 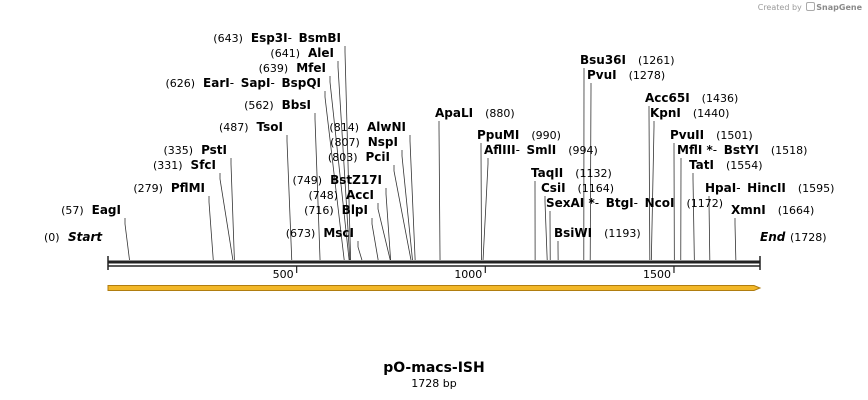 What do you see at coordinates (468, 274) in the screenshot?
I see `ruler-tick-label: 1000` at bounding box center [468, 274].